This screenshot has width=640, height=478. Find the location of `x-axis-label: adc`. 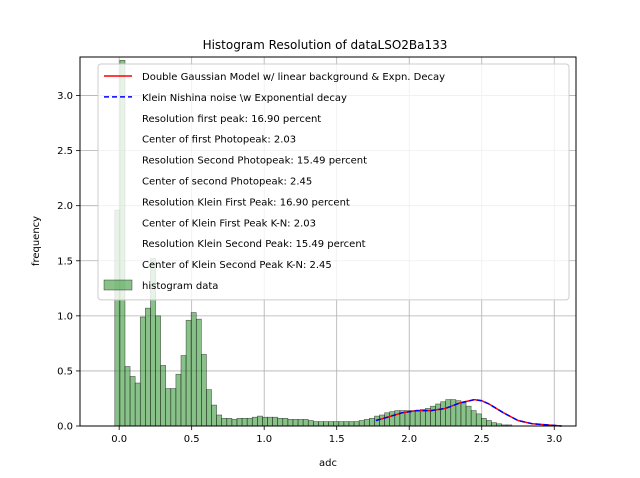

x-axis-label: adc is located at coordinates (328, 463).